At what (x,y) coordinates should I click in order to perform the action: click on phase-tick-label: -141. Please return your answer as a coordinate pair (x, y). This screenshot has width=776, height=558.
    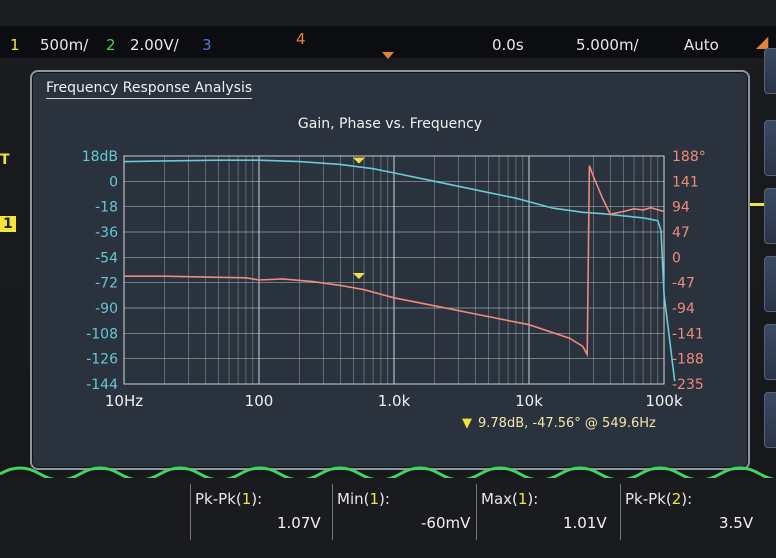
    Looking at the image, I should click on (688, 334).